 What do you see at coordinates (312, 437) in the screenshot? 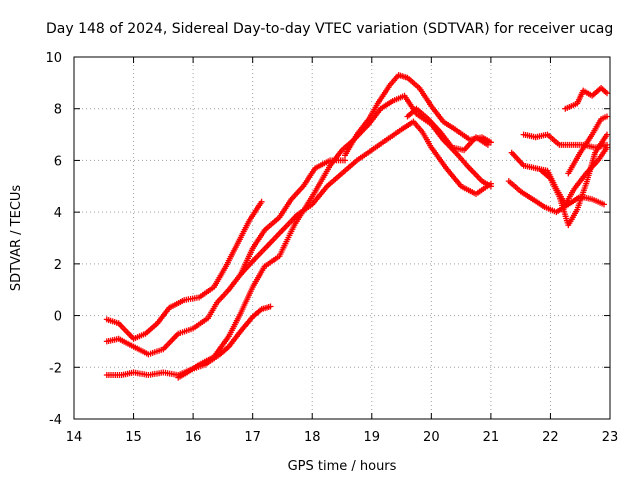
I see `x-tick-label: 18` at bounding box center [312, 437].